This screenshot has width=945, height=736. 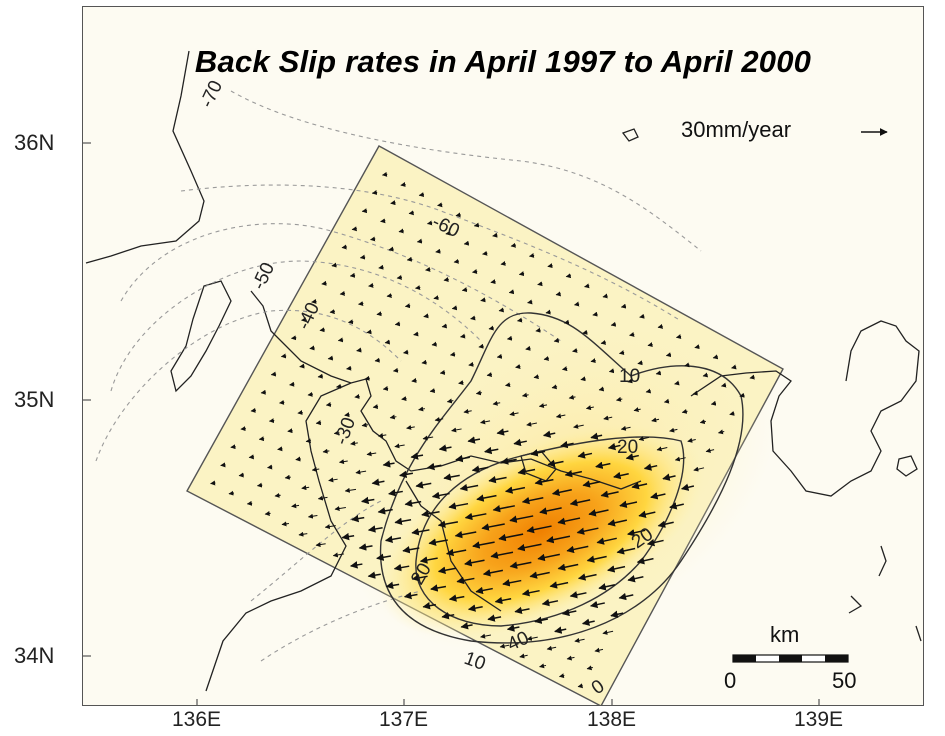 What do you see at coordinates (790, 658) in the screenshot?
I see `scale-bar` at bounding box center [790, 658].